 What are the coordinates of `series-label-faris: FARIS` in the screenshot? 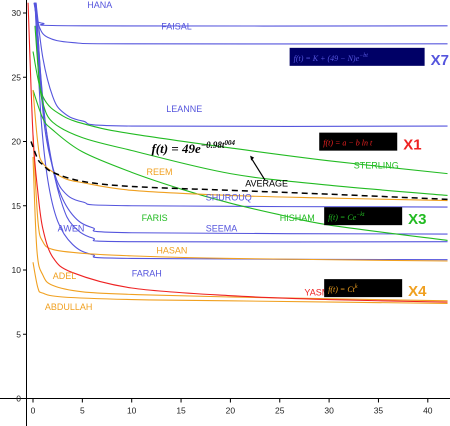 It's located at (155, 218).